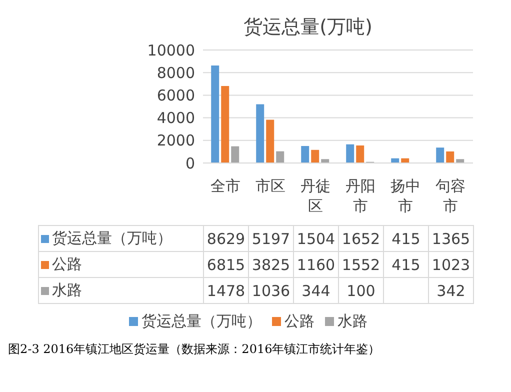 Image resolution: width=511 pixels, height=392 pixels. Describe the element at coordinates (271, 291) in the screenshot. I see `data-label: 1036` at that location.